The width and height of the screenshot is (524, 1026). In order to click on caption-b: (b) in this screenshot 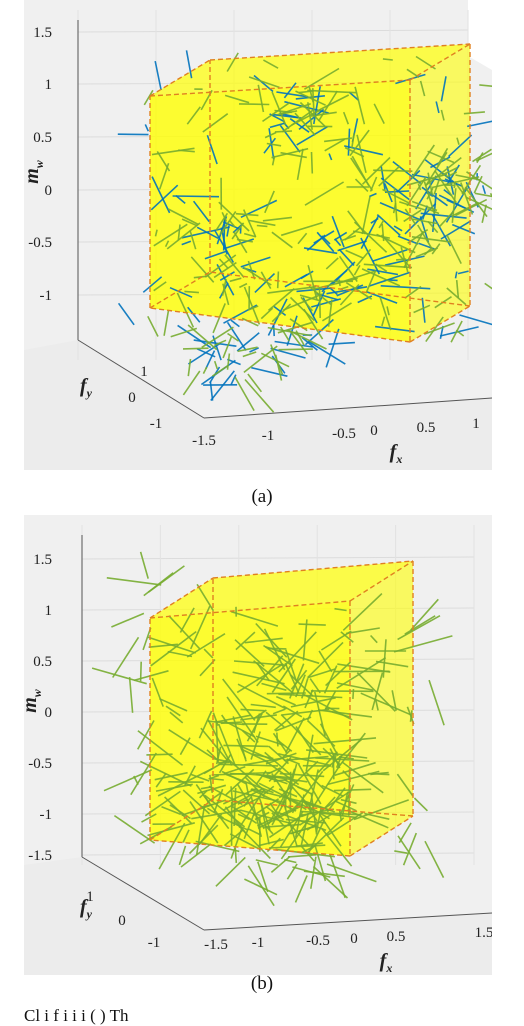, I will do `click(262, 984)`.